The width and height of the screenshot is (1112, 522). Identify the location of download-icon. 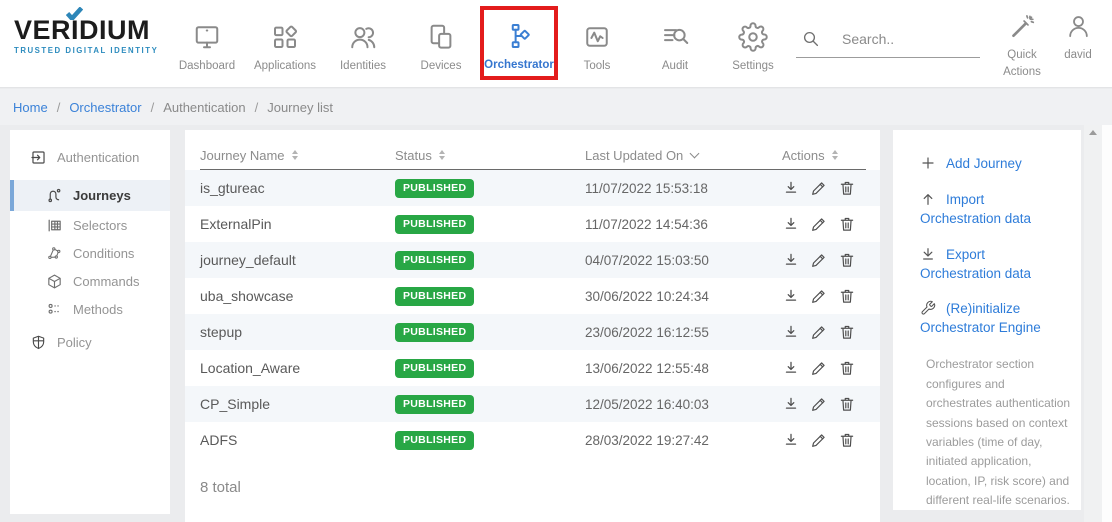
(791, 260).